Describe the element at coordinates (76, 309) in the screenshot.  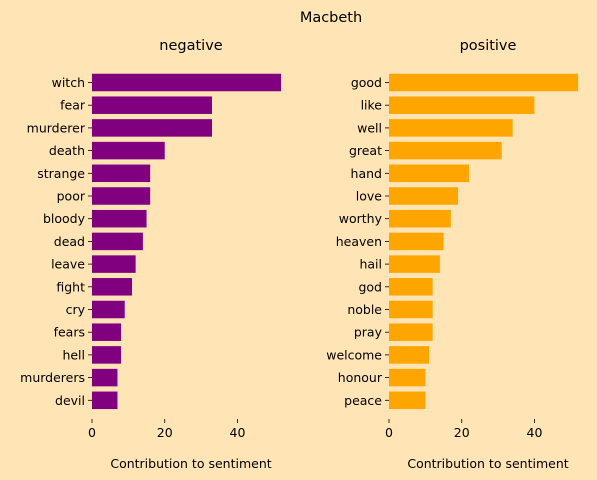
I see `category-label-cry: cry` at that location.